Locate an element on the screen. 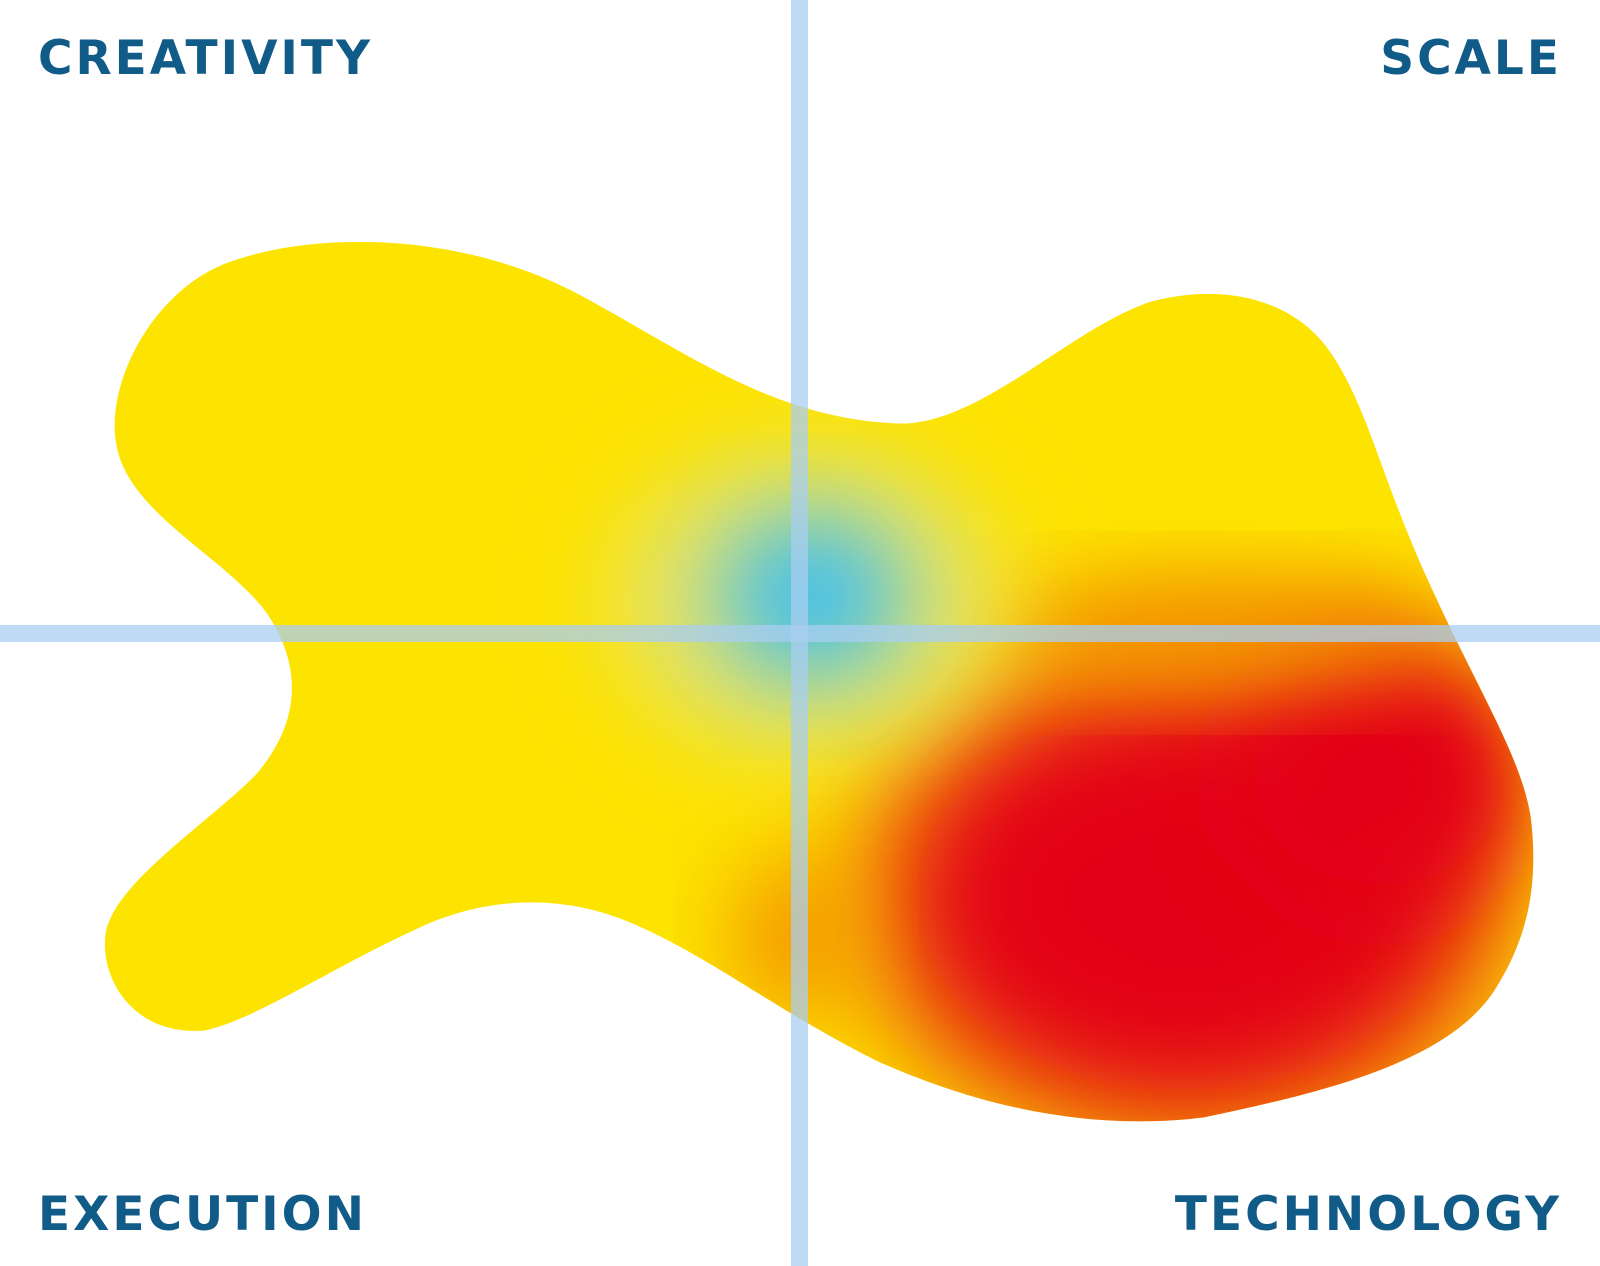 This screenshot has width=1600, height=1266. quadrant-label: CREATIVITY is located at coordinates (205, 58).